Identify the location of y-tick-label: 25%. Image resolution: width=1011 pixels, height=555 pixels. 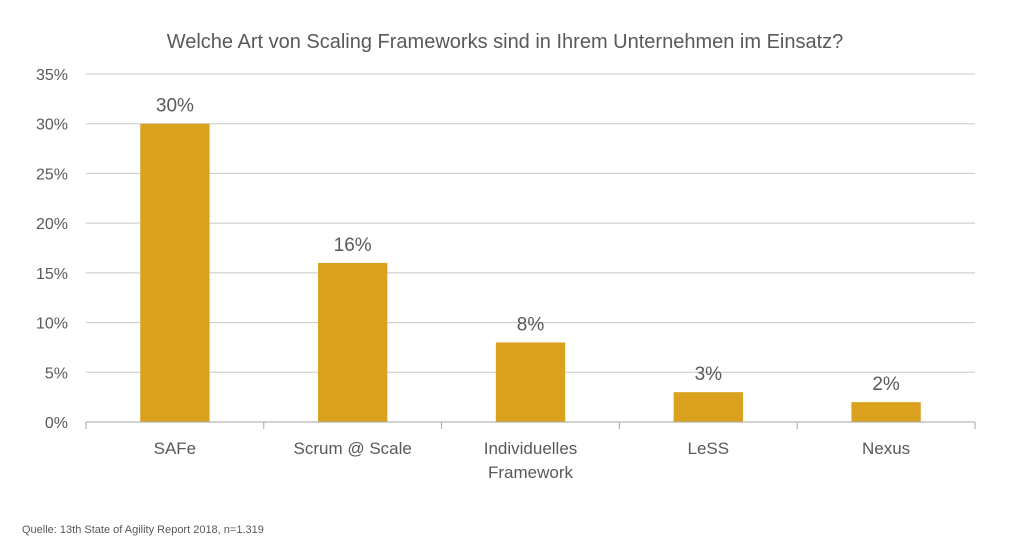
(52, 174).